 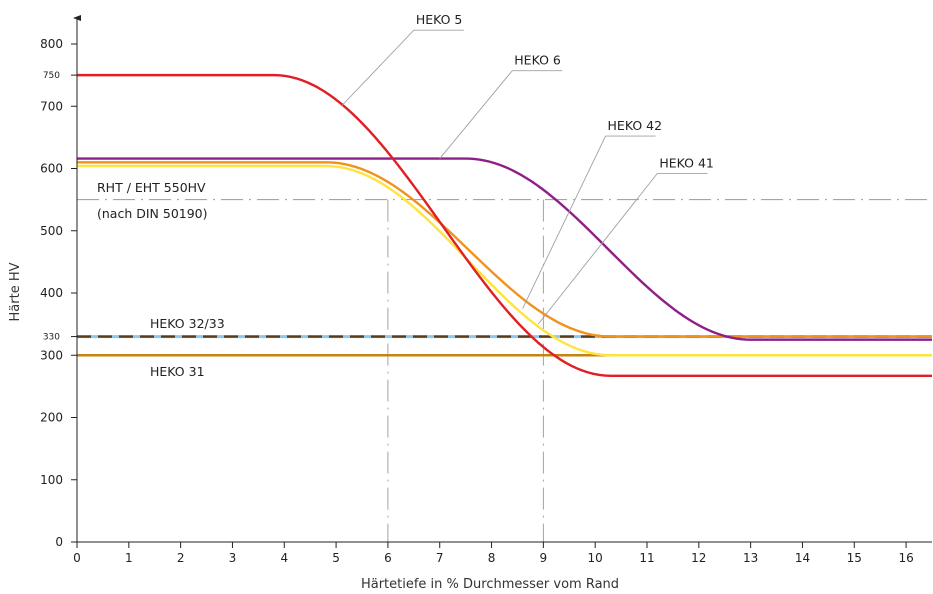 What do you see at coordinates (77, 558) in the screenshot?
I see `x-tick-label: 0` at bounding box center [77, 558].